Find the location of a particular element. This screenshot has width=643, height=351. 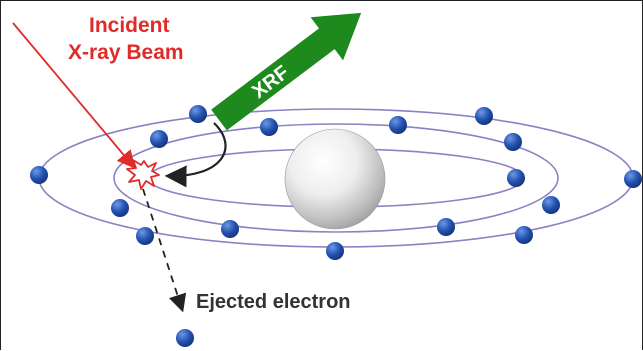

electron-transition-arrow is located at coordinates (195, 155).